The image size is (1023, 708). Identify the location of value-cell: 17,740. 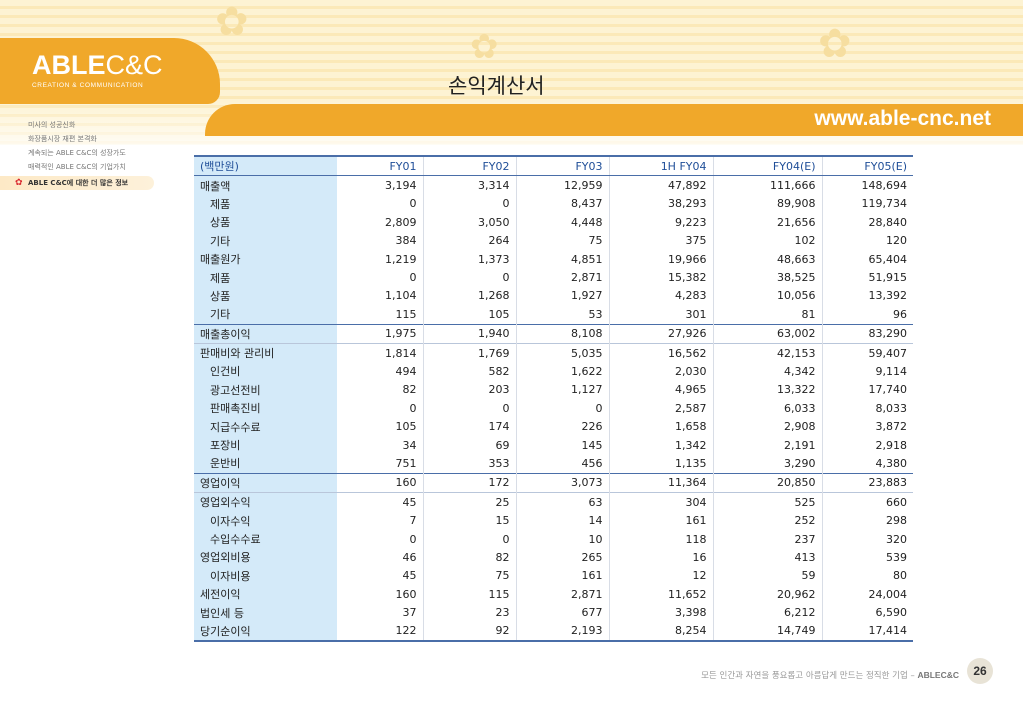
(888, 390).